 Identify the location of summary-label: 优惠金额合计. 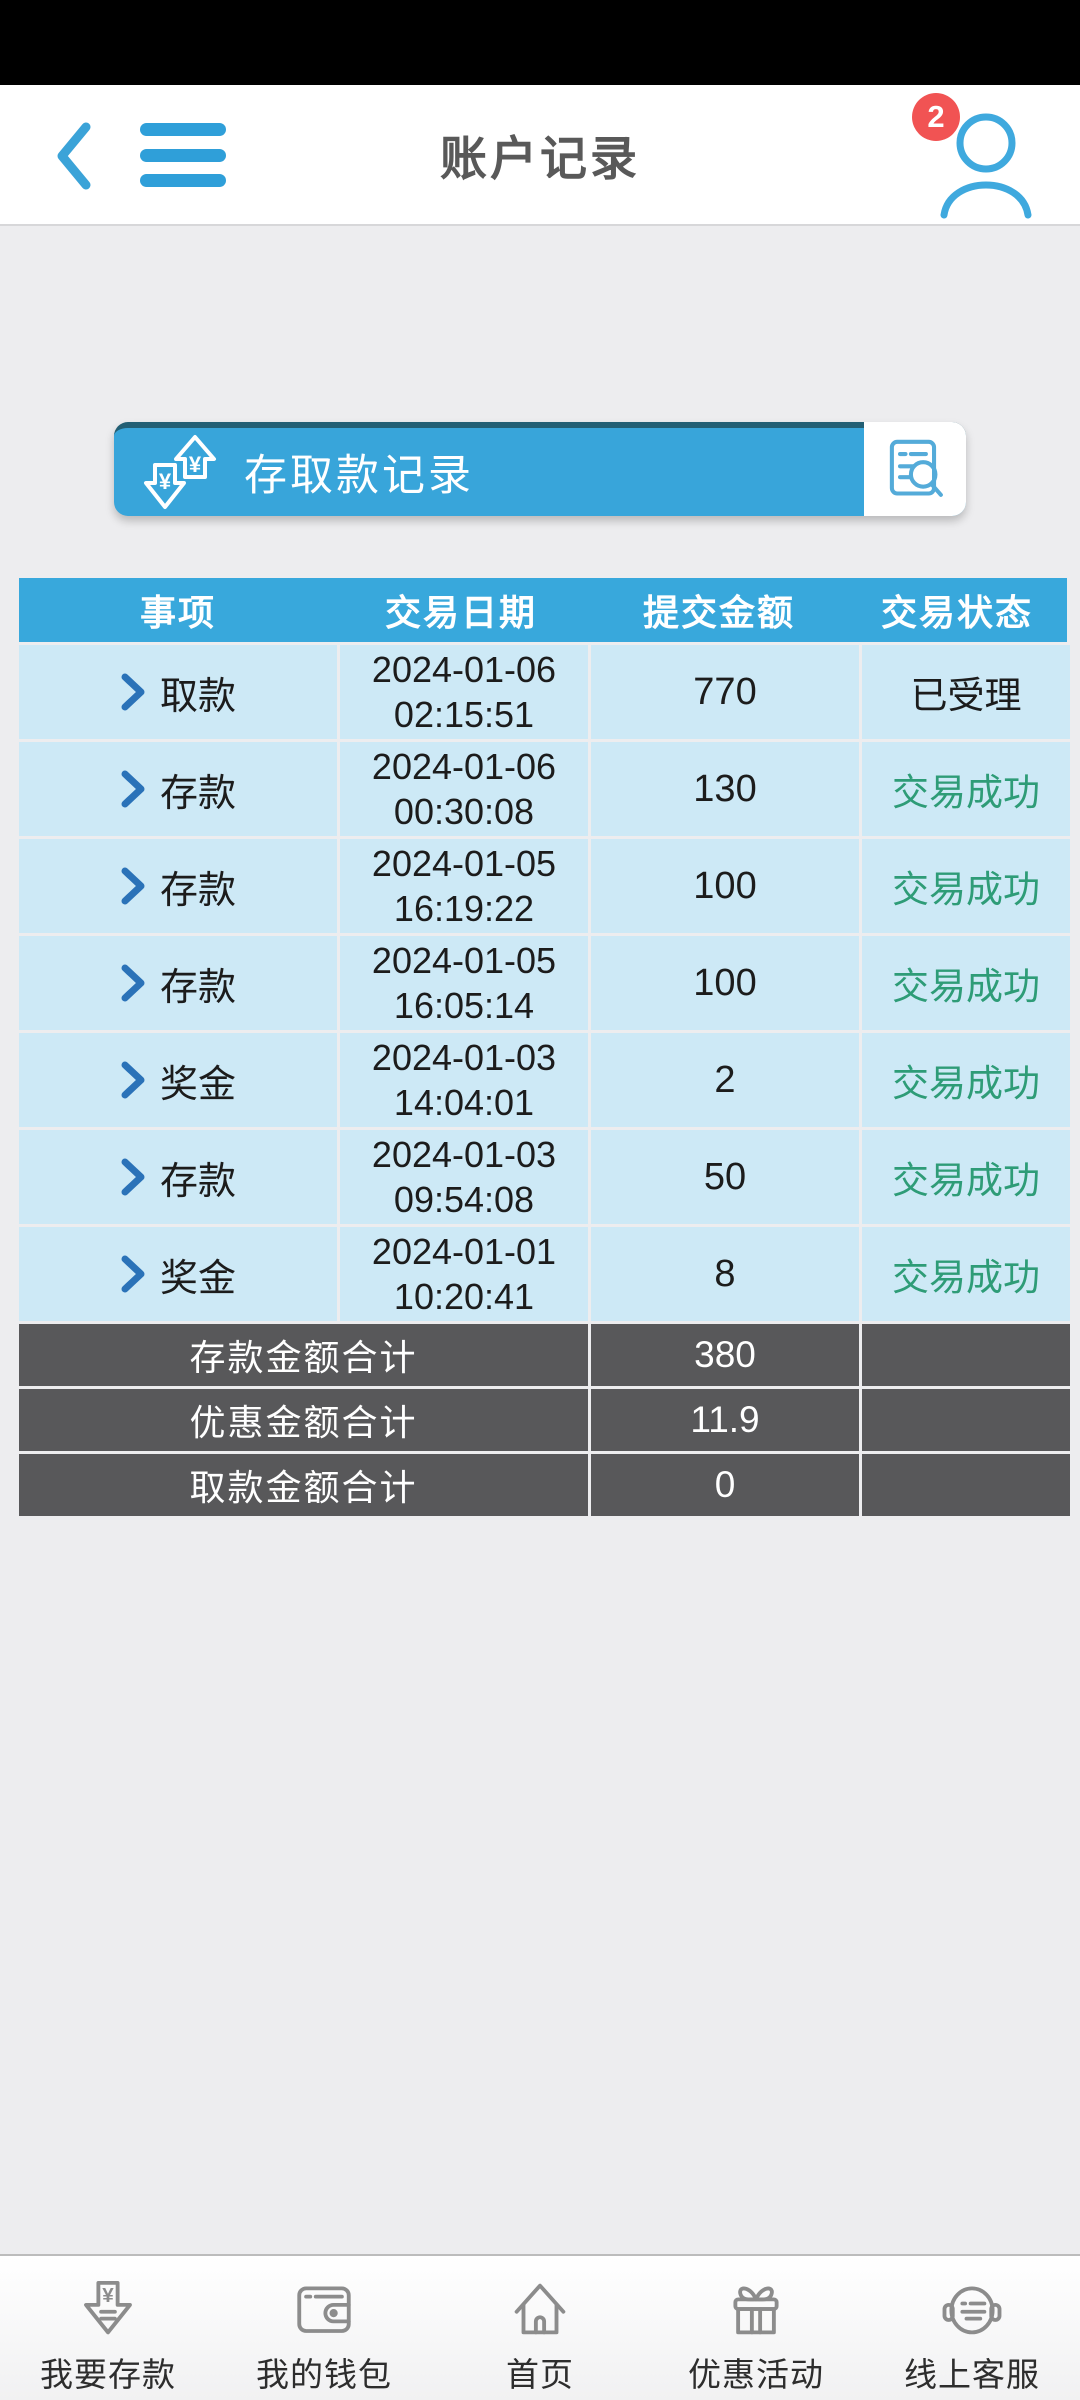
(303, 1420).